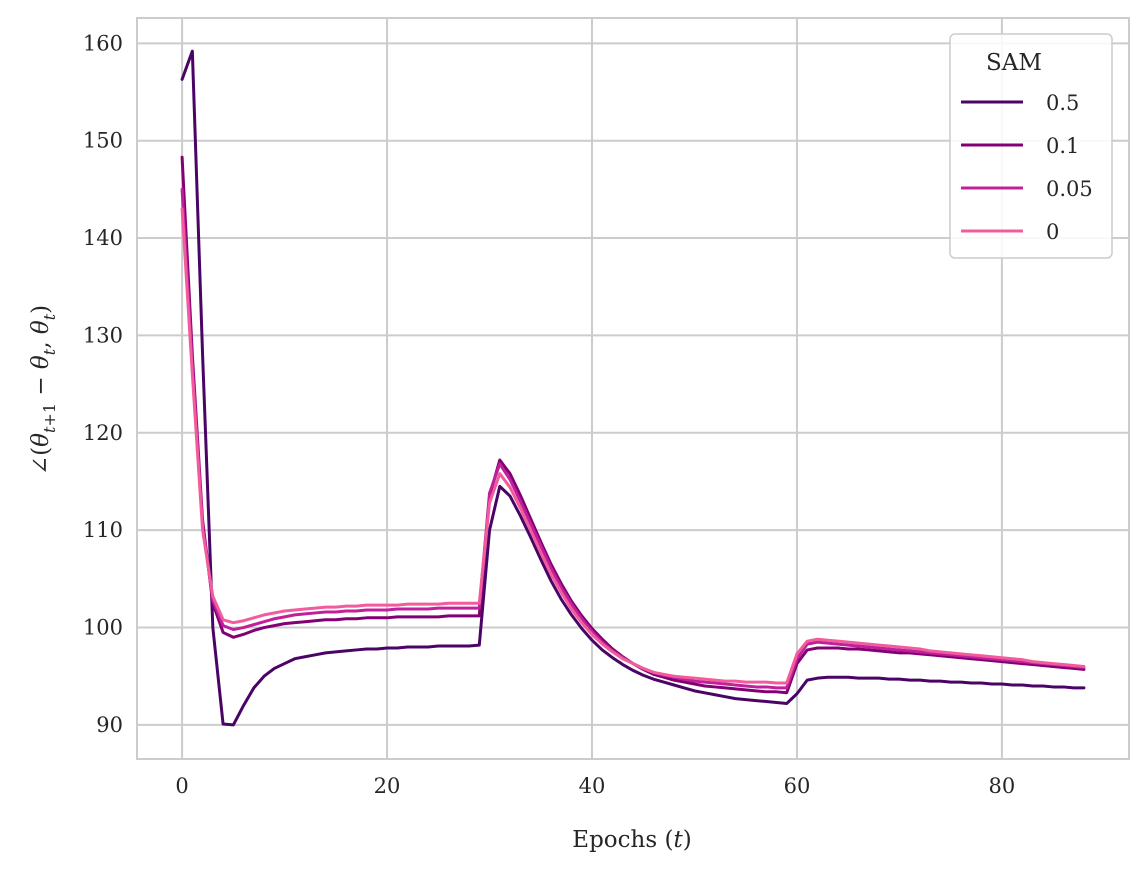 The image size is (1148, 876). What do you see at coordinates (103, 141) in the screenshot?
I see `y-tick-label: 150` at bounding box center [103, 141].